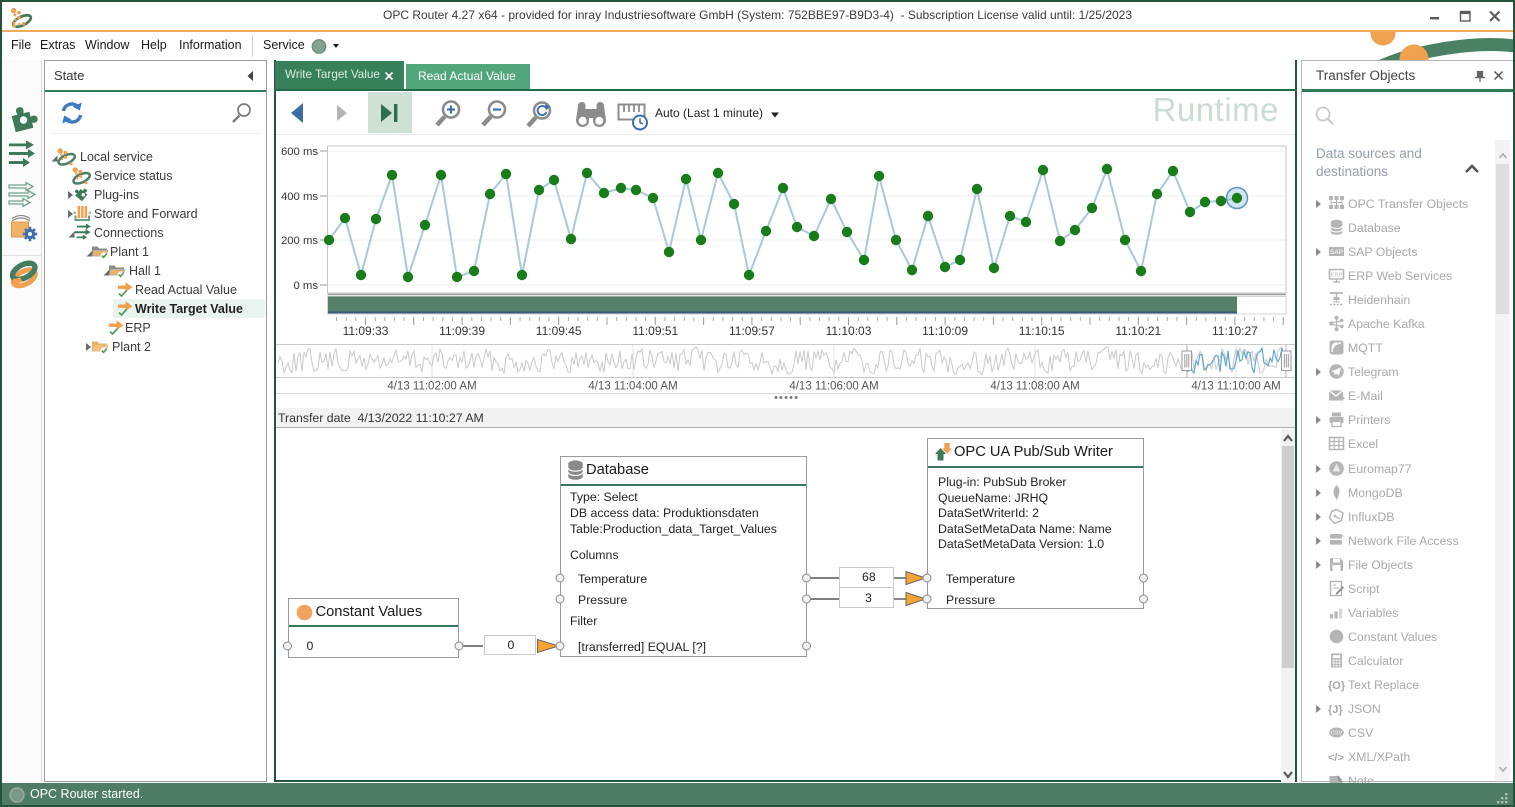  What do you see at coordinates (462, 331) in the screenshot?
I see `svg-text: 11:09:39` at bounding box center [462, 331].